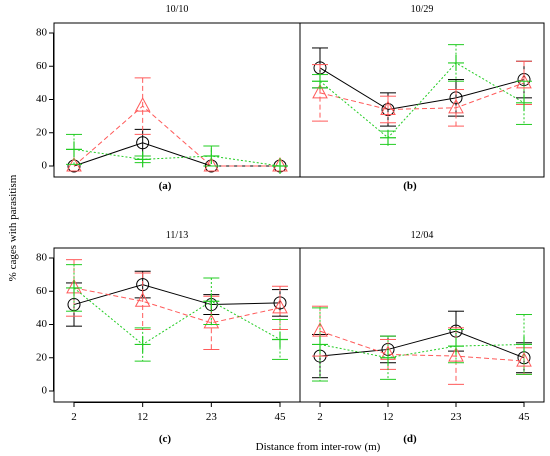 This screenshot has height=456, width=550. What do you see at coordinates (410, 186) in the screenshot?
I see `panel-label: (b)` at bounding box center [410, 186].